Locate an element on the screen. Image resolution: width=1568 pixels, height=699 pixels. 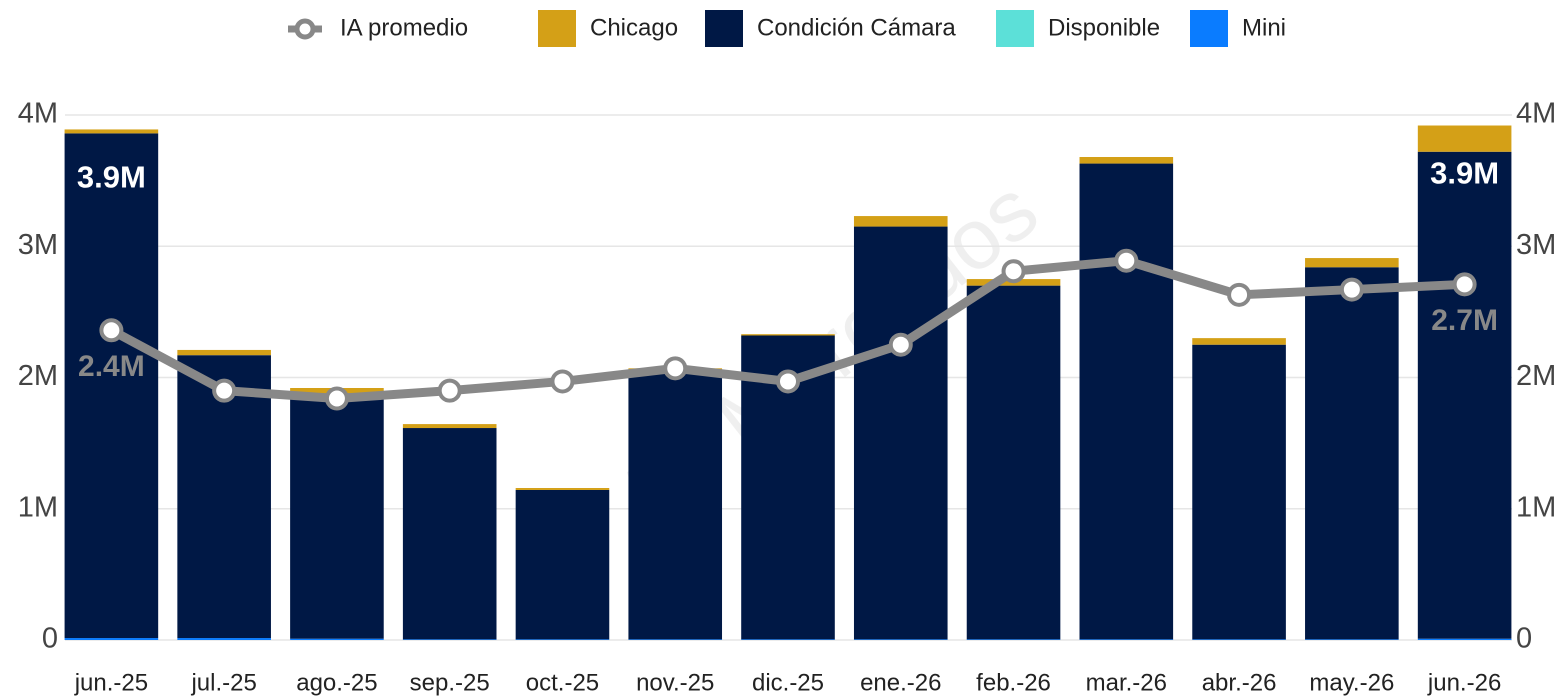
legend-label: Chicago is located at coordinates (634, 27).